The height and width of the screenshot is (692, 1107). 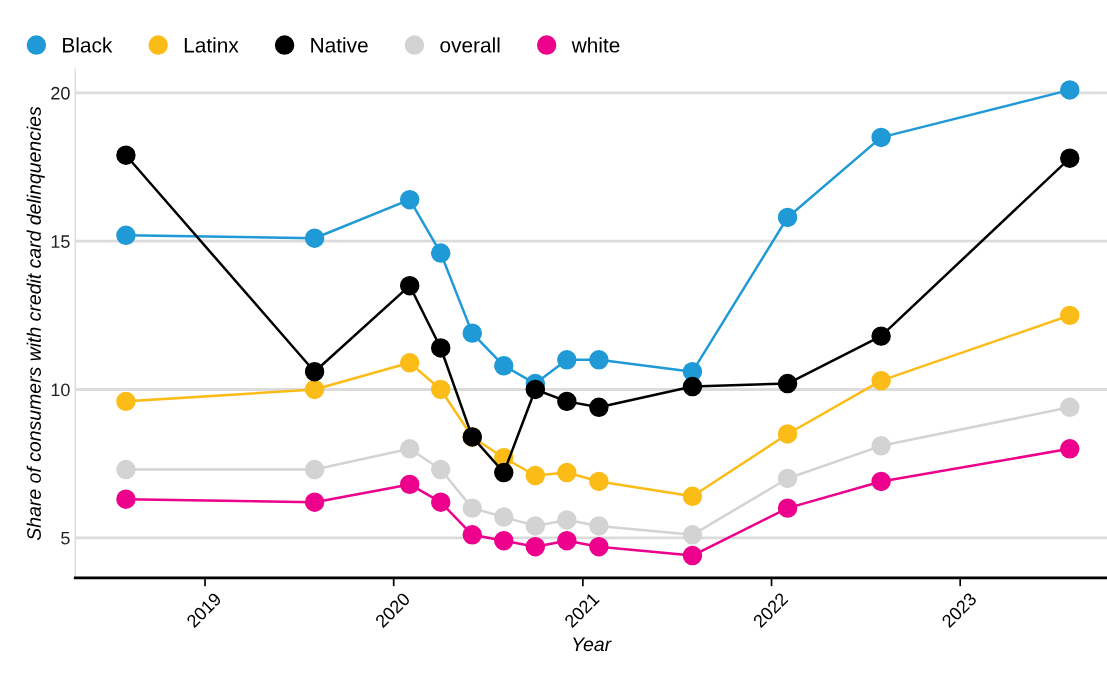 What do you see at coordinates (60, 390) in the screenshot?
I see `y-tick-label: 10` at bounding box center [60, 390].